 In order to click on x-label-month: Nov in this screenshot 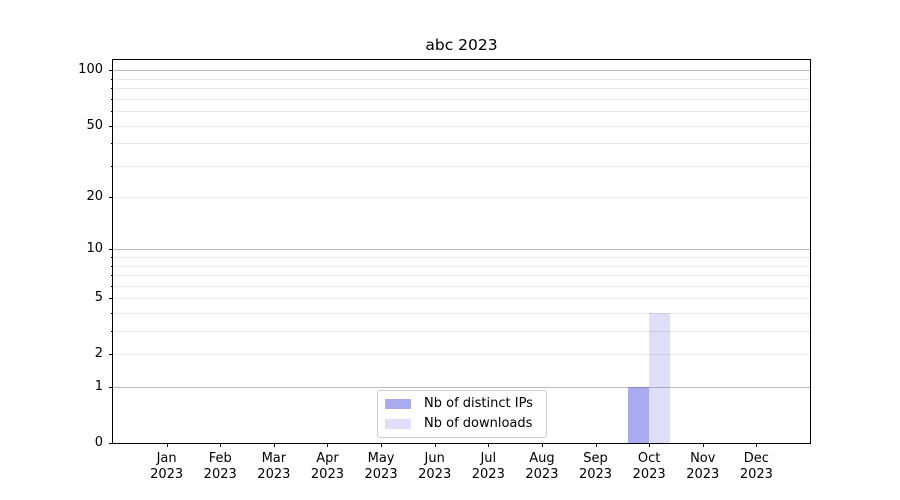, I will do `click(703, 458)`.